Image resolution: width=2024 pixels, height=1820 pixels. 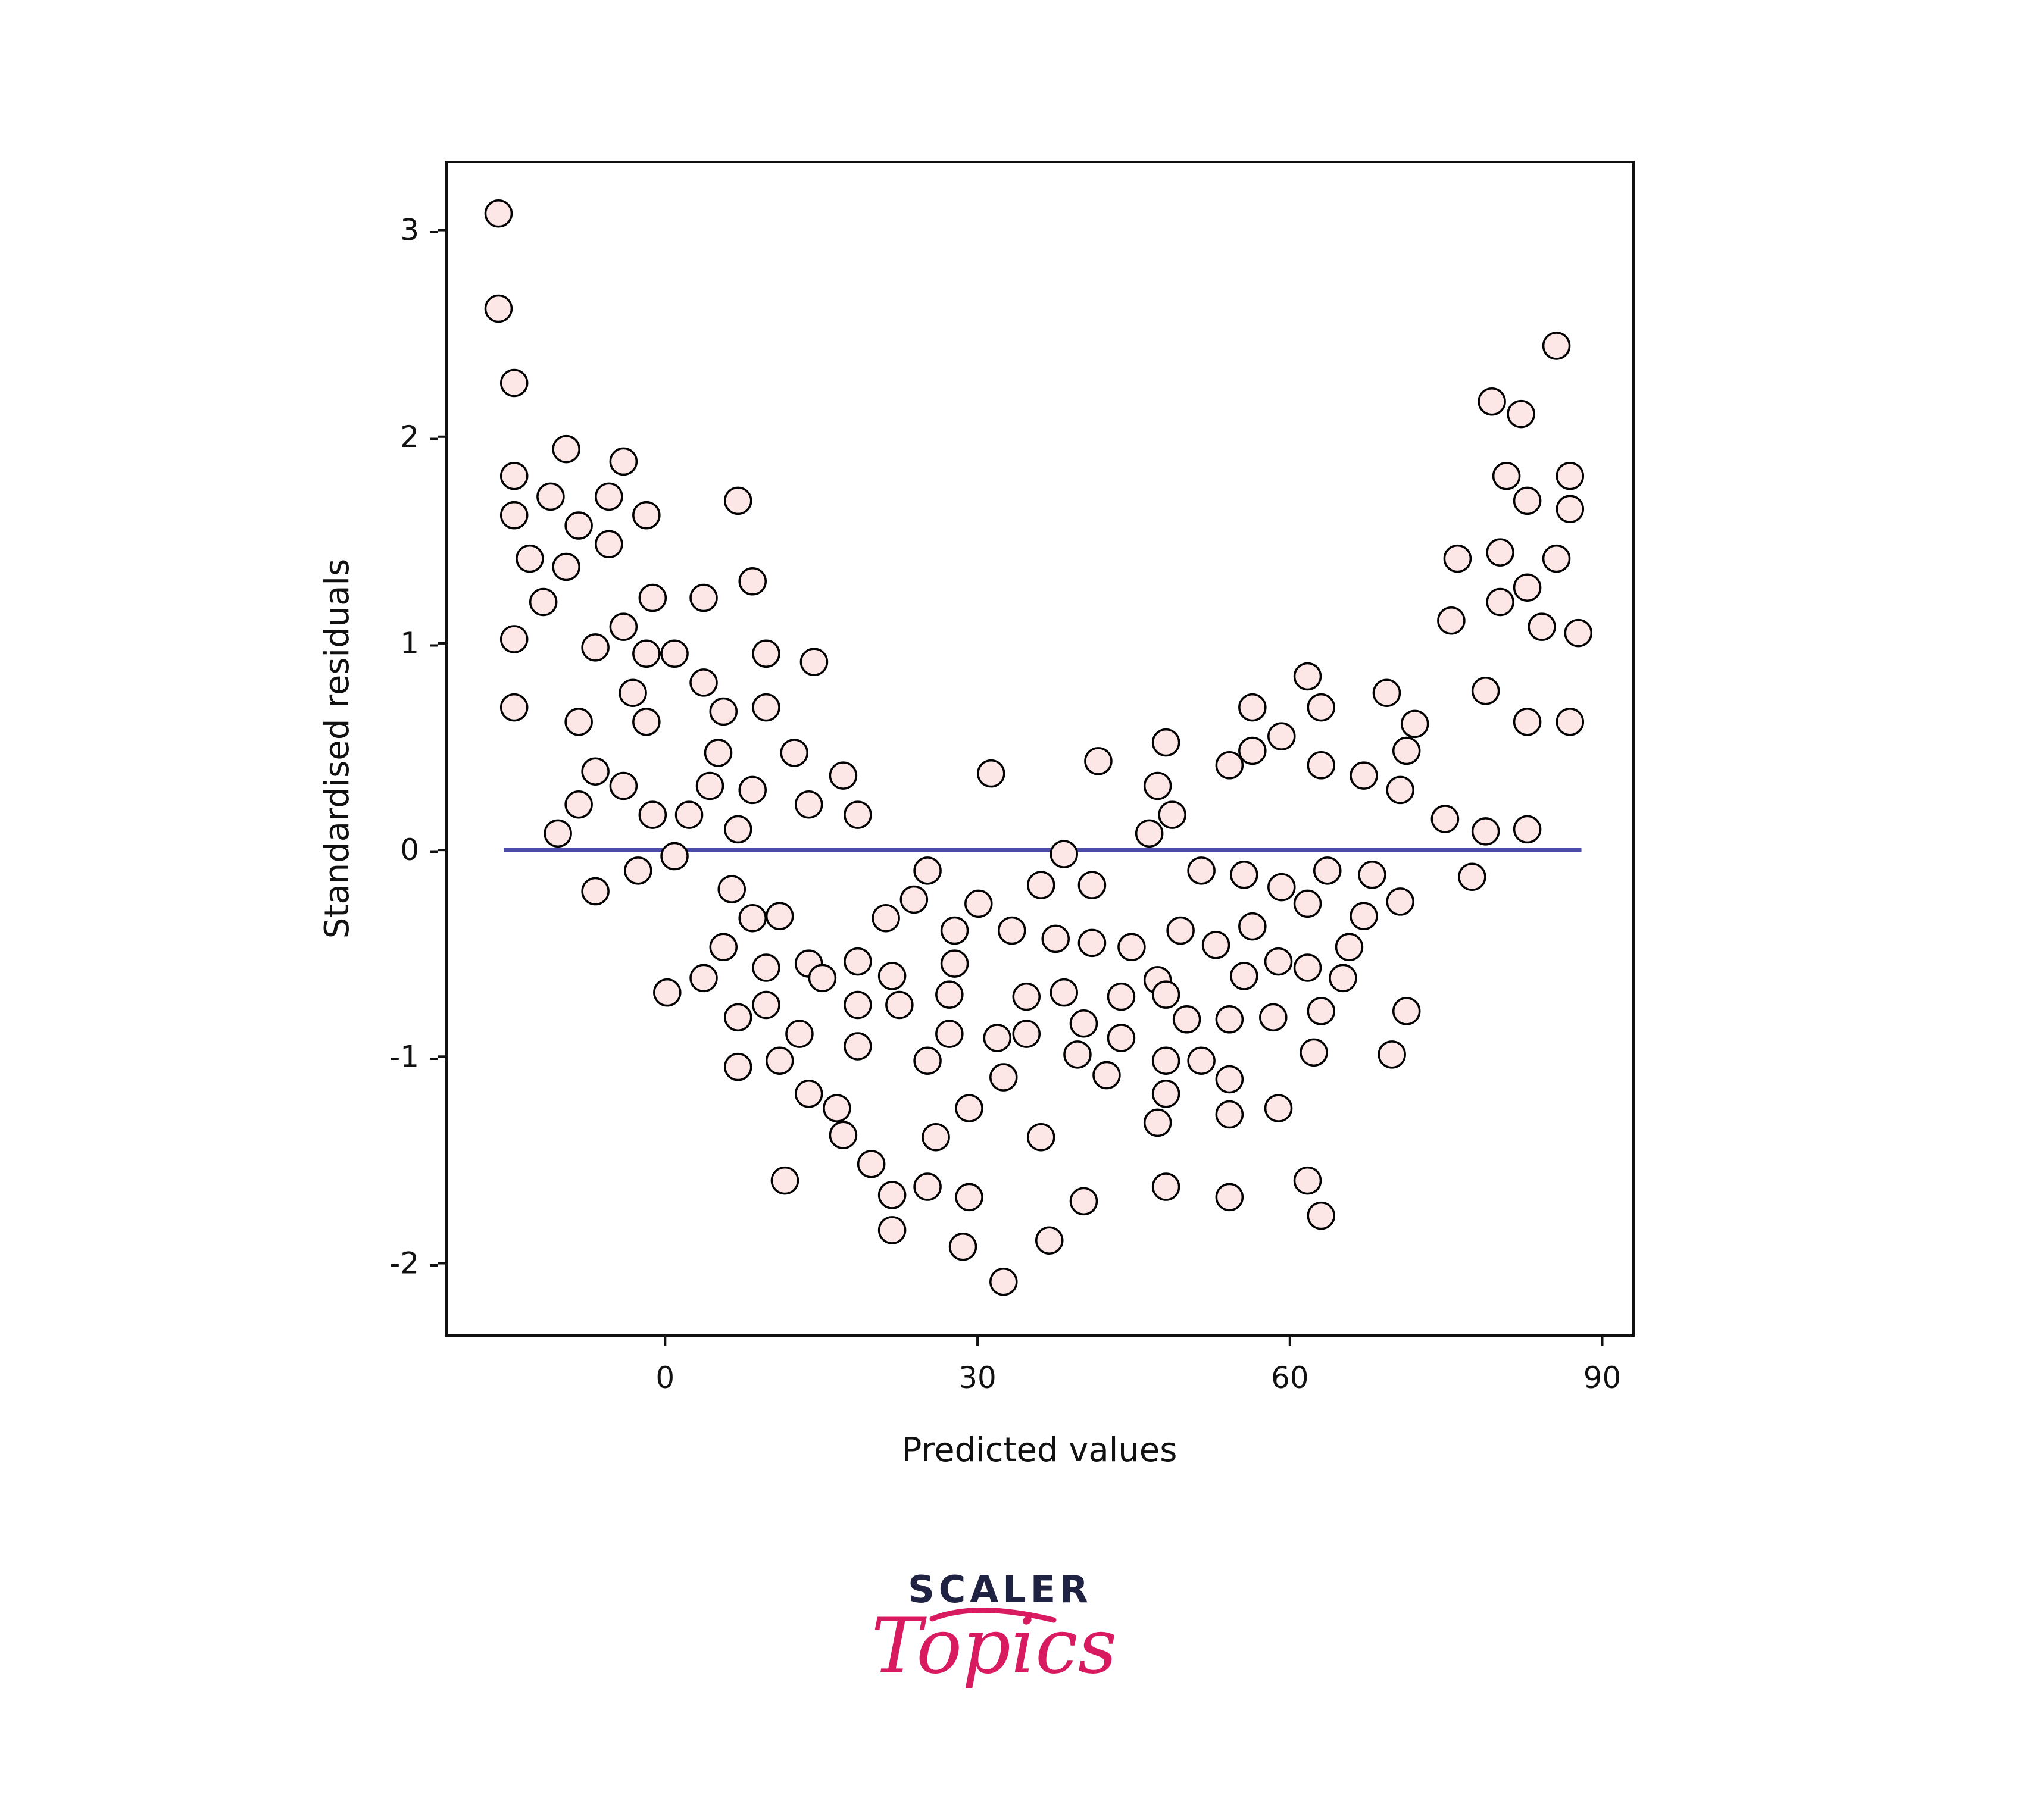 What do you see at coordinates (418, 746) in the screenshot?
I see `y-axis-ticks: -2 - -1 - 0 - 1 - 2 - 3 -` at bounding box center [418, 746].